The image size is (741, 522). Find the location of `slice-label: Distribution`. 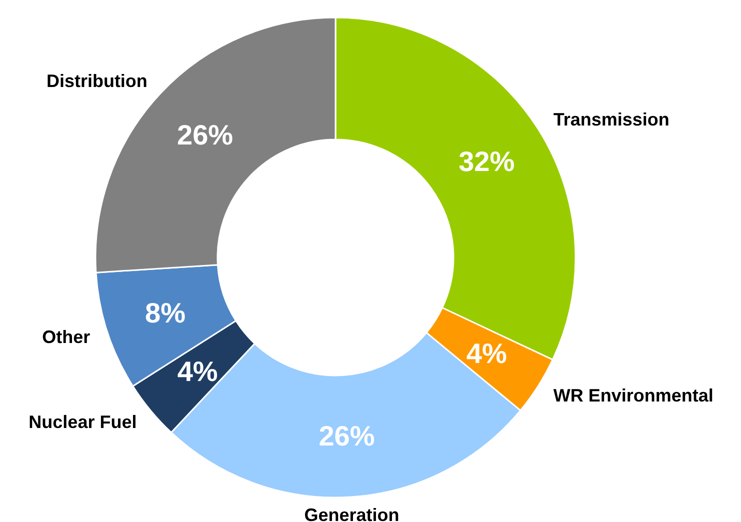

slice-label: Distribution is located at coordinates (97, 80).